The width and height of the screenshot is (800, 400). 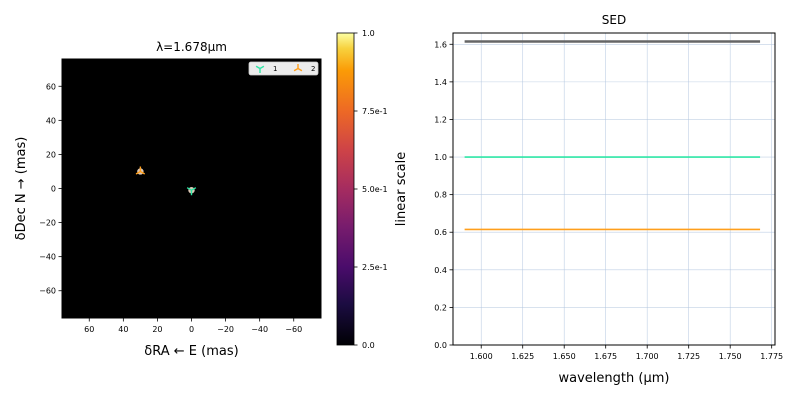 I want to click on sed-y-tick-label: 1.0, so click(x=440, y=157).